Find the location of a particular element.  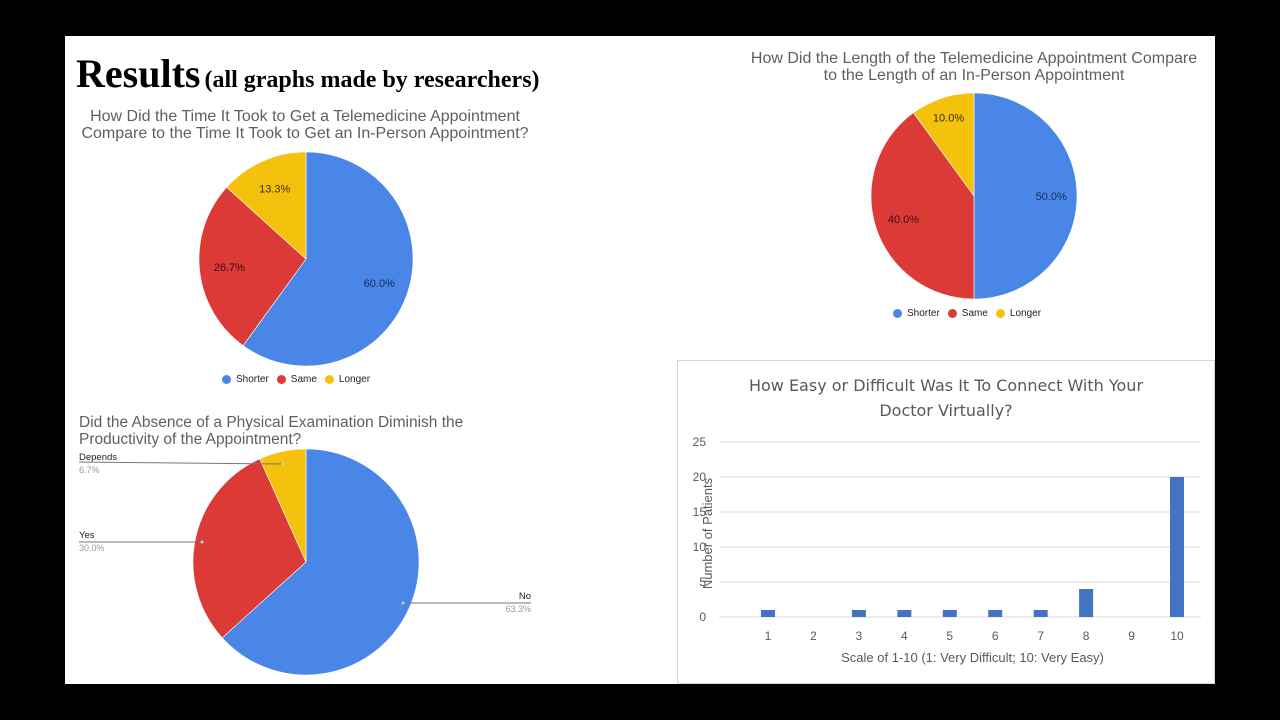

pie-slice-depends is located at coordinates (283, 505).